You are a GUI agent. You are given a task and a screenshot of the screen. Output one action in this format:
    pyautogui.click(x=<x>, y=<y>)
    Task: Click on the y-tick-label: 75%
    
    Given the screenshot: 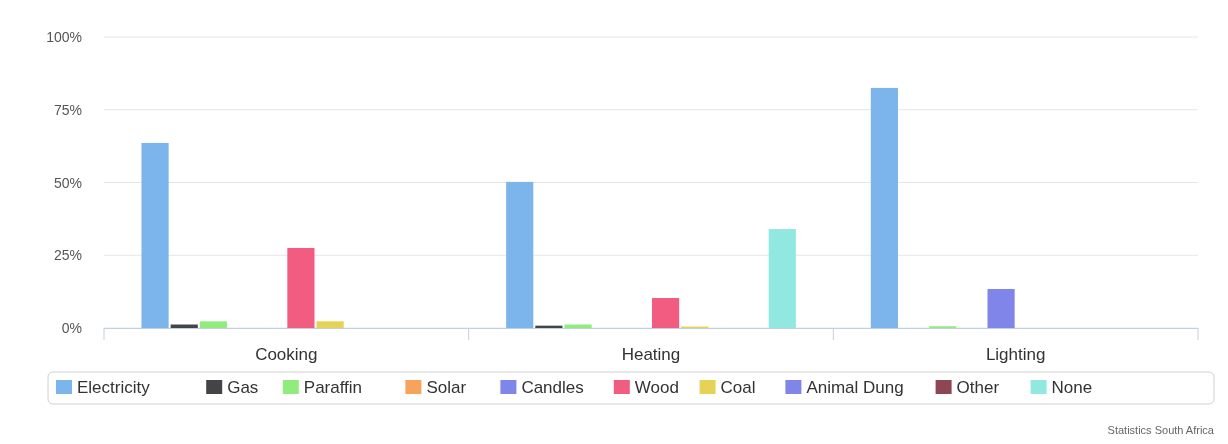 What is the action you would take?
    pyautogui.click(x=67, y=109)
    